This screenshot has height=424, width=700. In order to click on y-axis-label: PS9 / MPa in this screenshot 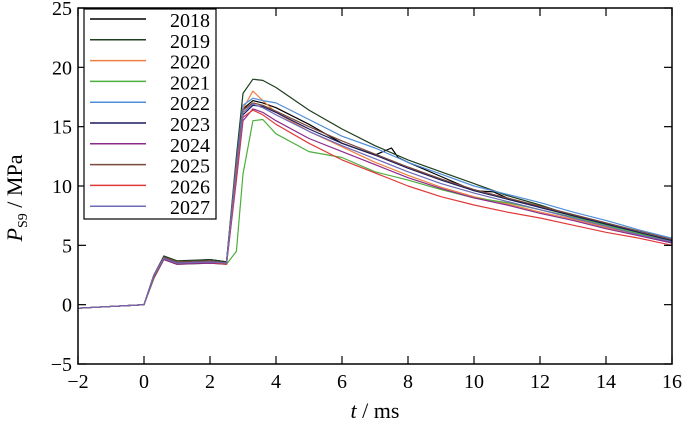, I will do `click(16, 198)`.